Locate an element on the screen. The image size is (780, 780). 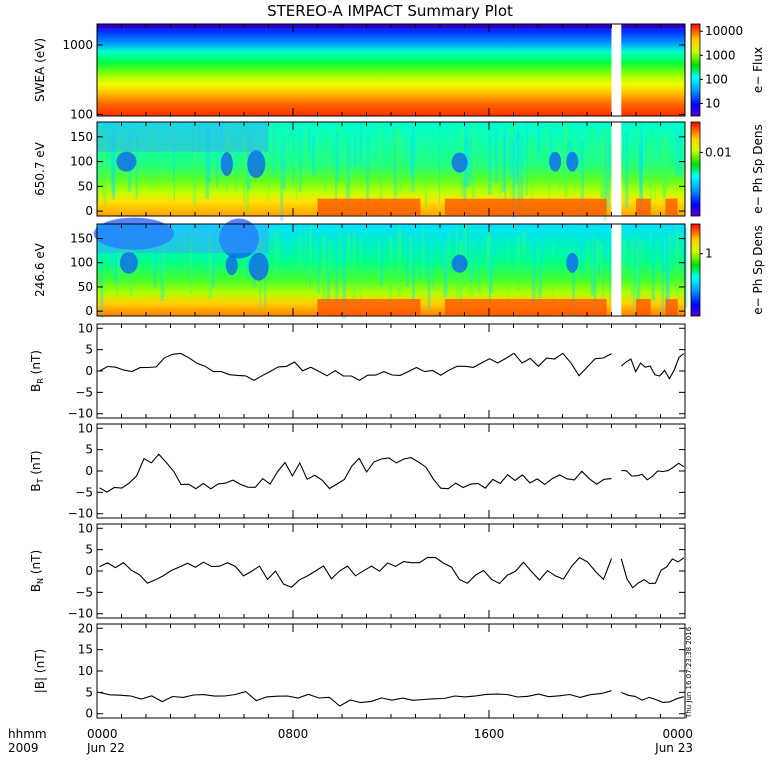
pad_650-patch is located at coordinates (126, 161).